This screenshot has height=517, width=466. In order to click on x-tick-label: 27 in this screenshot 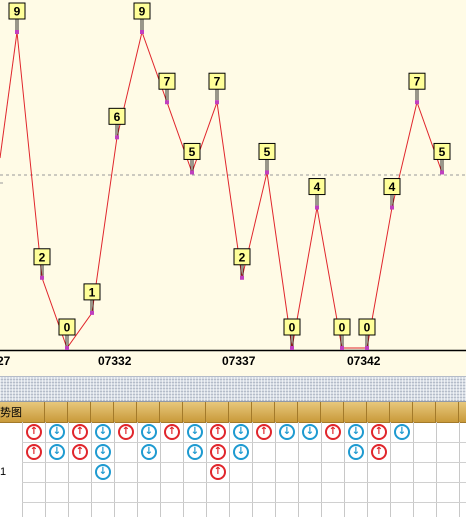, I will do `click(5, 361)`.